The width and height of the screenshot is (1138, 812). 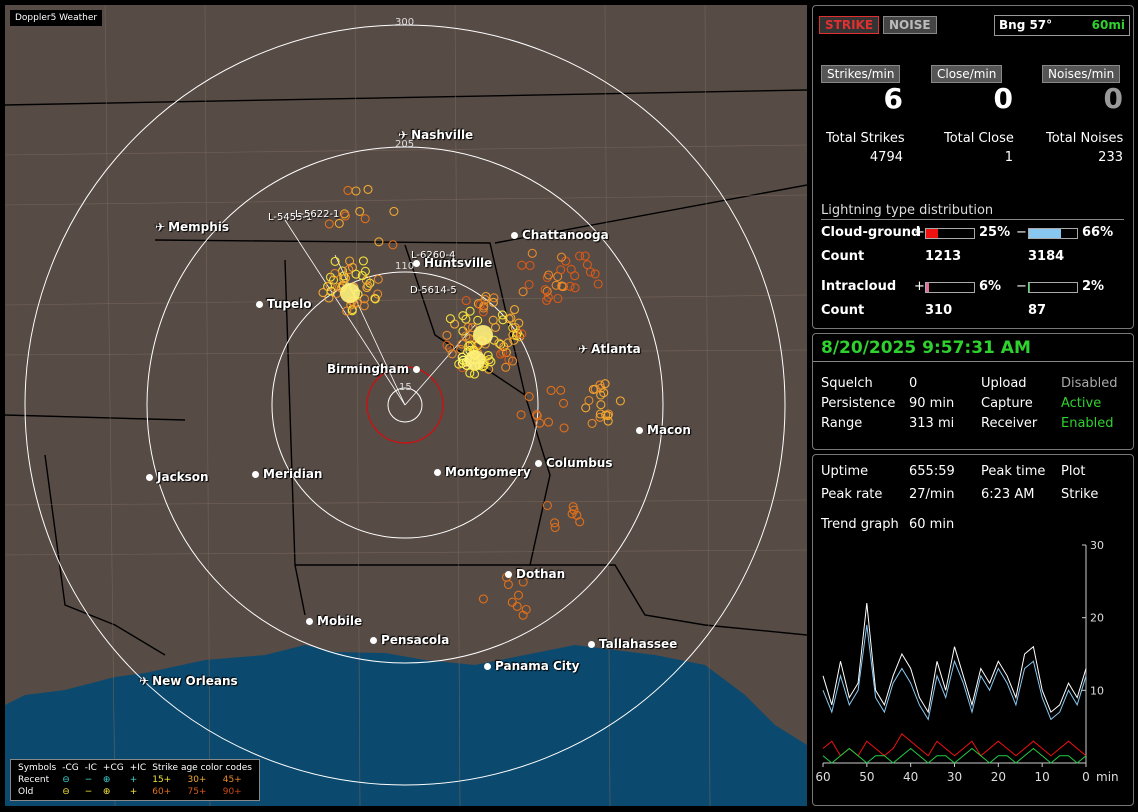 What do you see at coordinates (133, 780) in the screenshot?
I see `pos-ic-recent-icon: +` at bounding box center [133, 780].